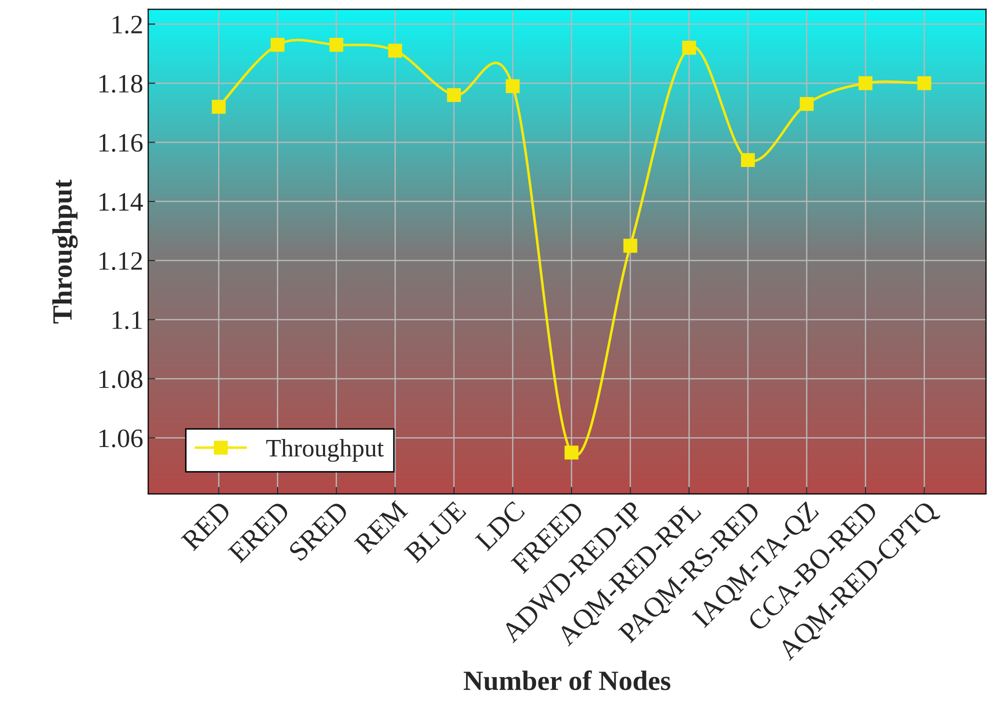 The width and height of the screenshot is (988, 718). What do you see at coordinates (325, 450) in the screenshot?
I see `legend-label: Throughput` at bounding box center [325, 450].